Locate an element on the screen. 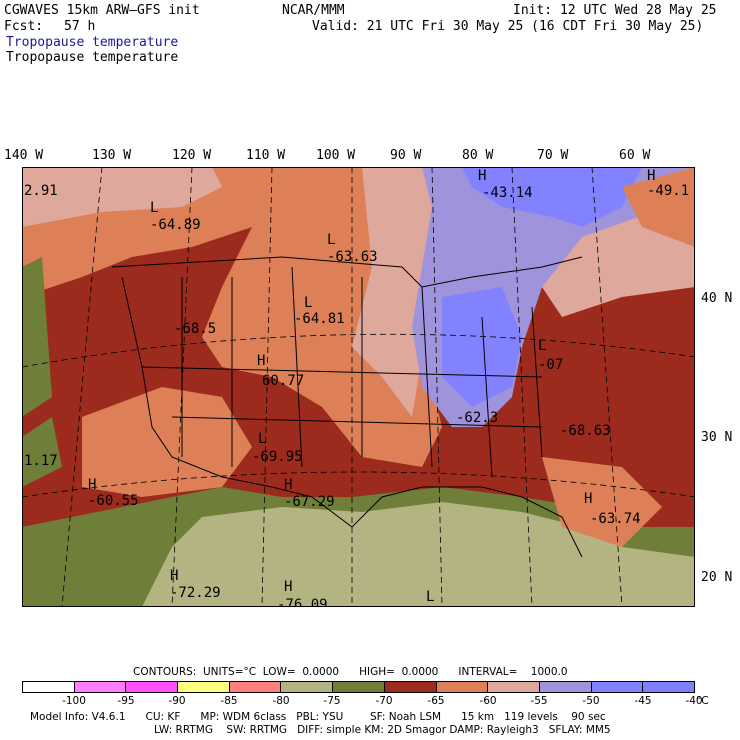  forecast-label: Fcst: is located at coordinates (24, 26).